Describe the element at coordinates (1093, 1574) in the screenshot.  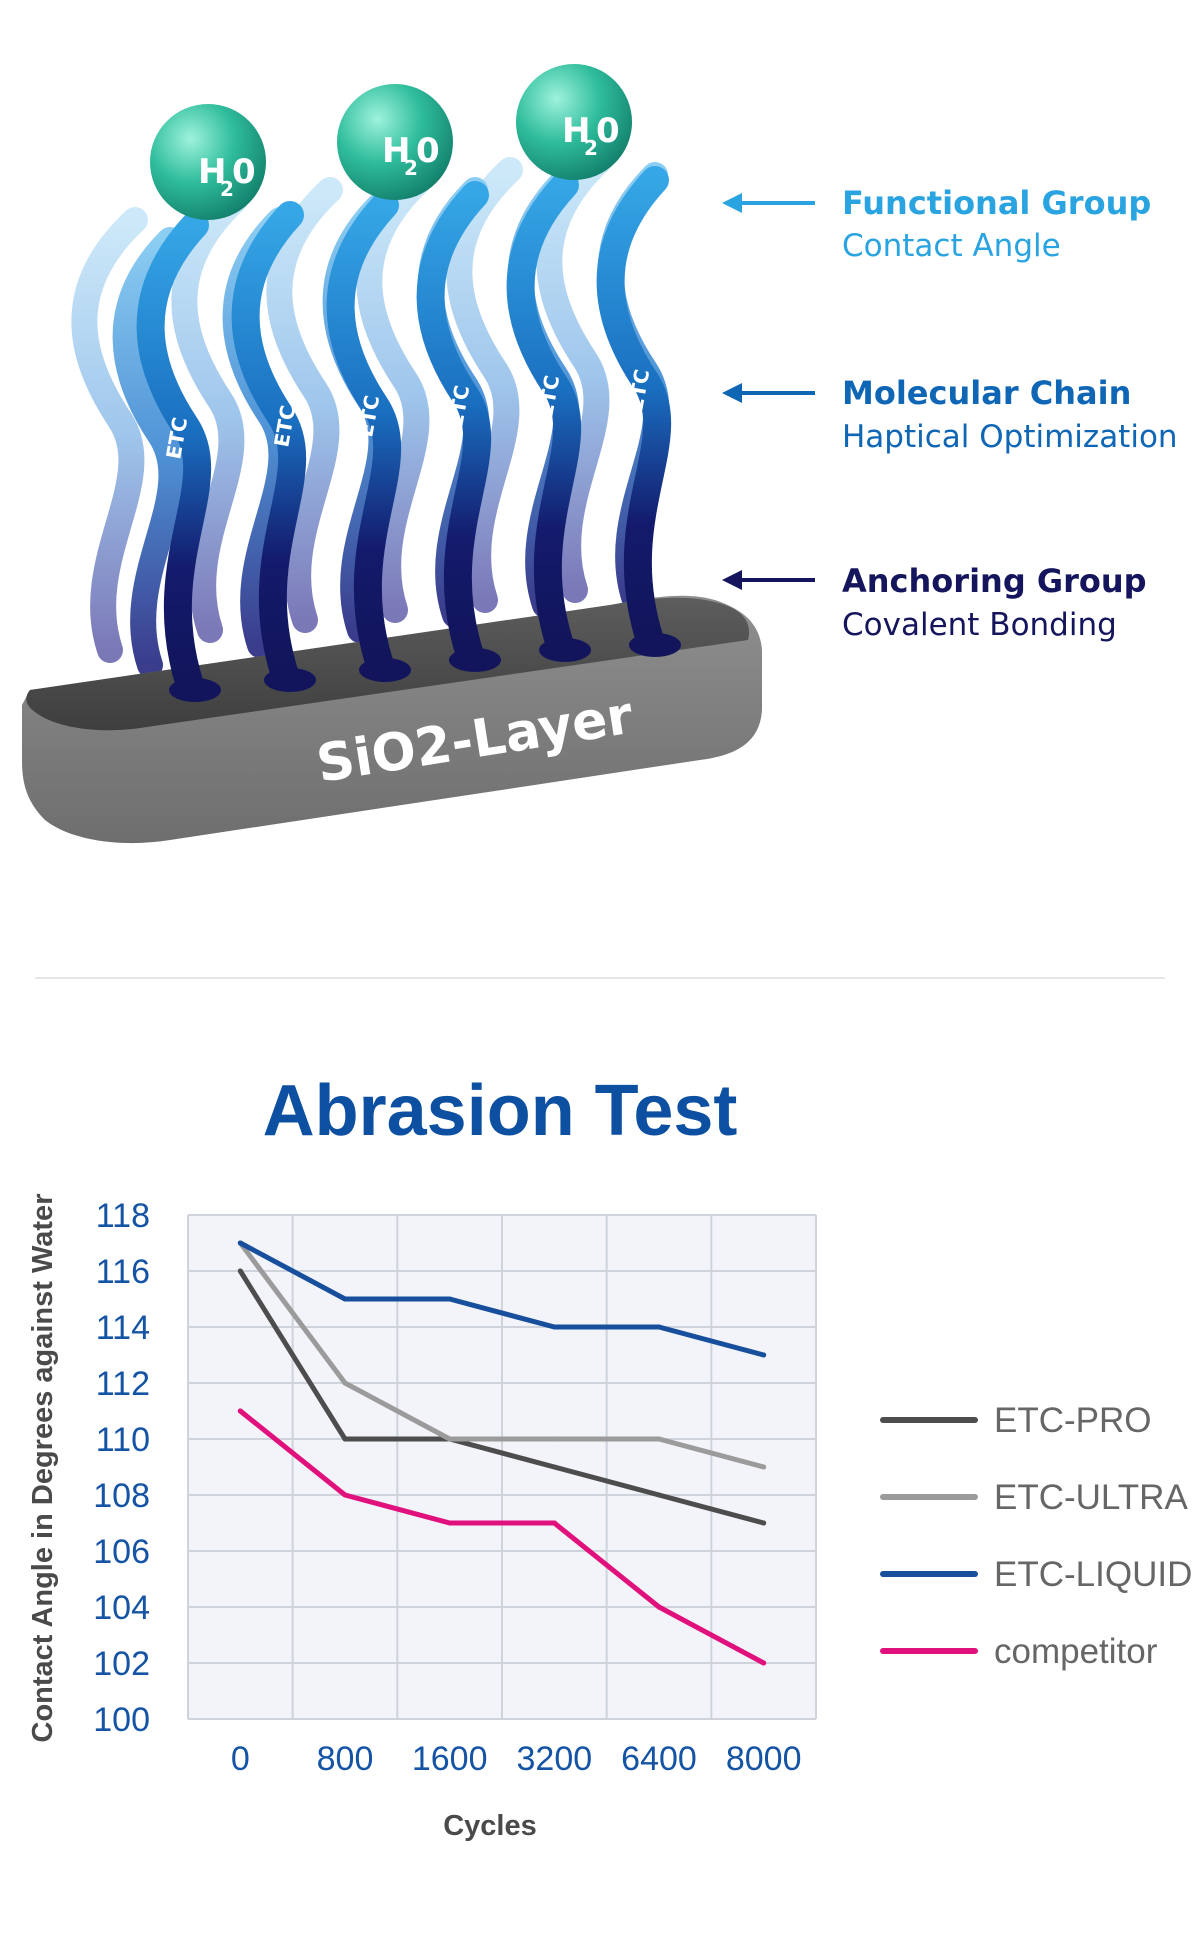
I see `legend-label: ETC-LIQUID` at that location.